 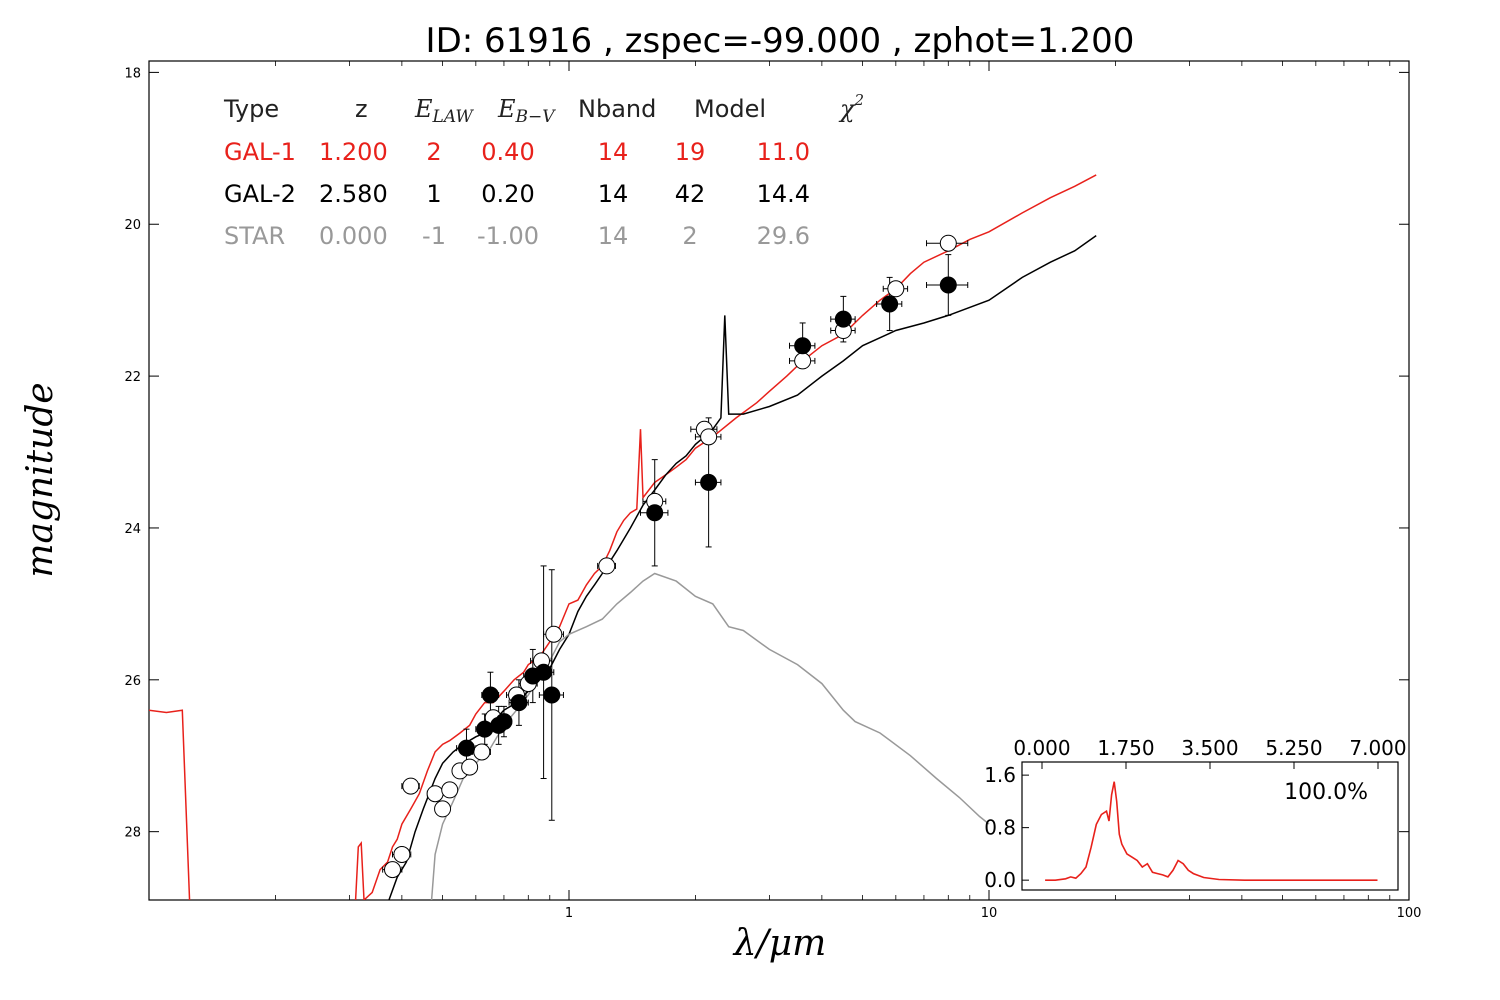 What do you see at coordinates (1041, 748) in the screenshot?
I see `inset-x-tick-label-0: 0.000` at bounding box center [1041, 748].